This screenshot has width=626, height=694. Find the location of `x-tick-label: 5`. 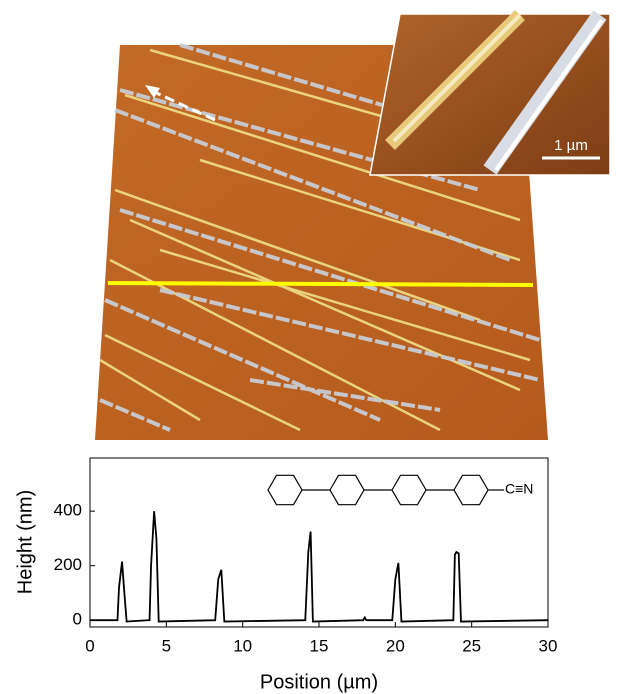

x-tick-label: 5 is located at coordinates (166, 645).